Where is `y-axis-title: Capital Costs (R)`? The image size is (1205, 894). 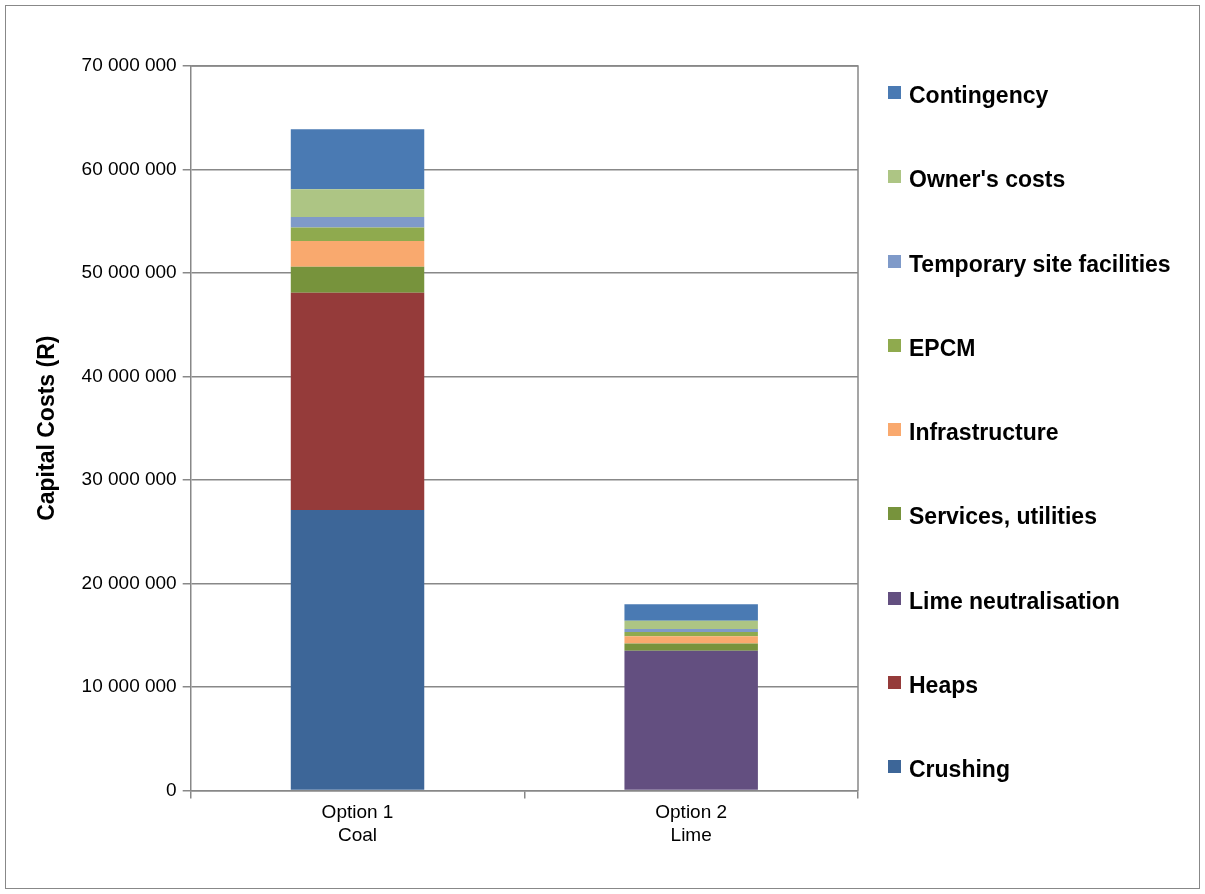
y-axis-title: Capital Costs (R) is located at coordinates (46, 428).